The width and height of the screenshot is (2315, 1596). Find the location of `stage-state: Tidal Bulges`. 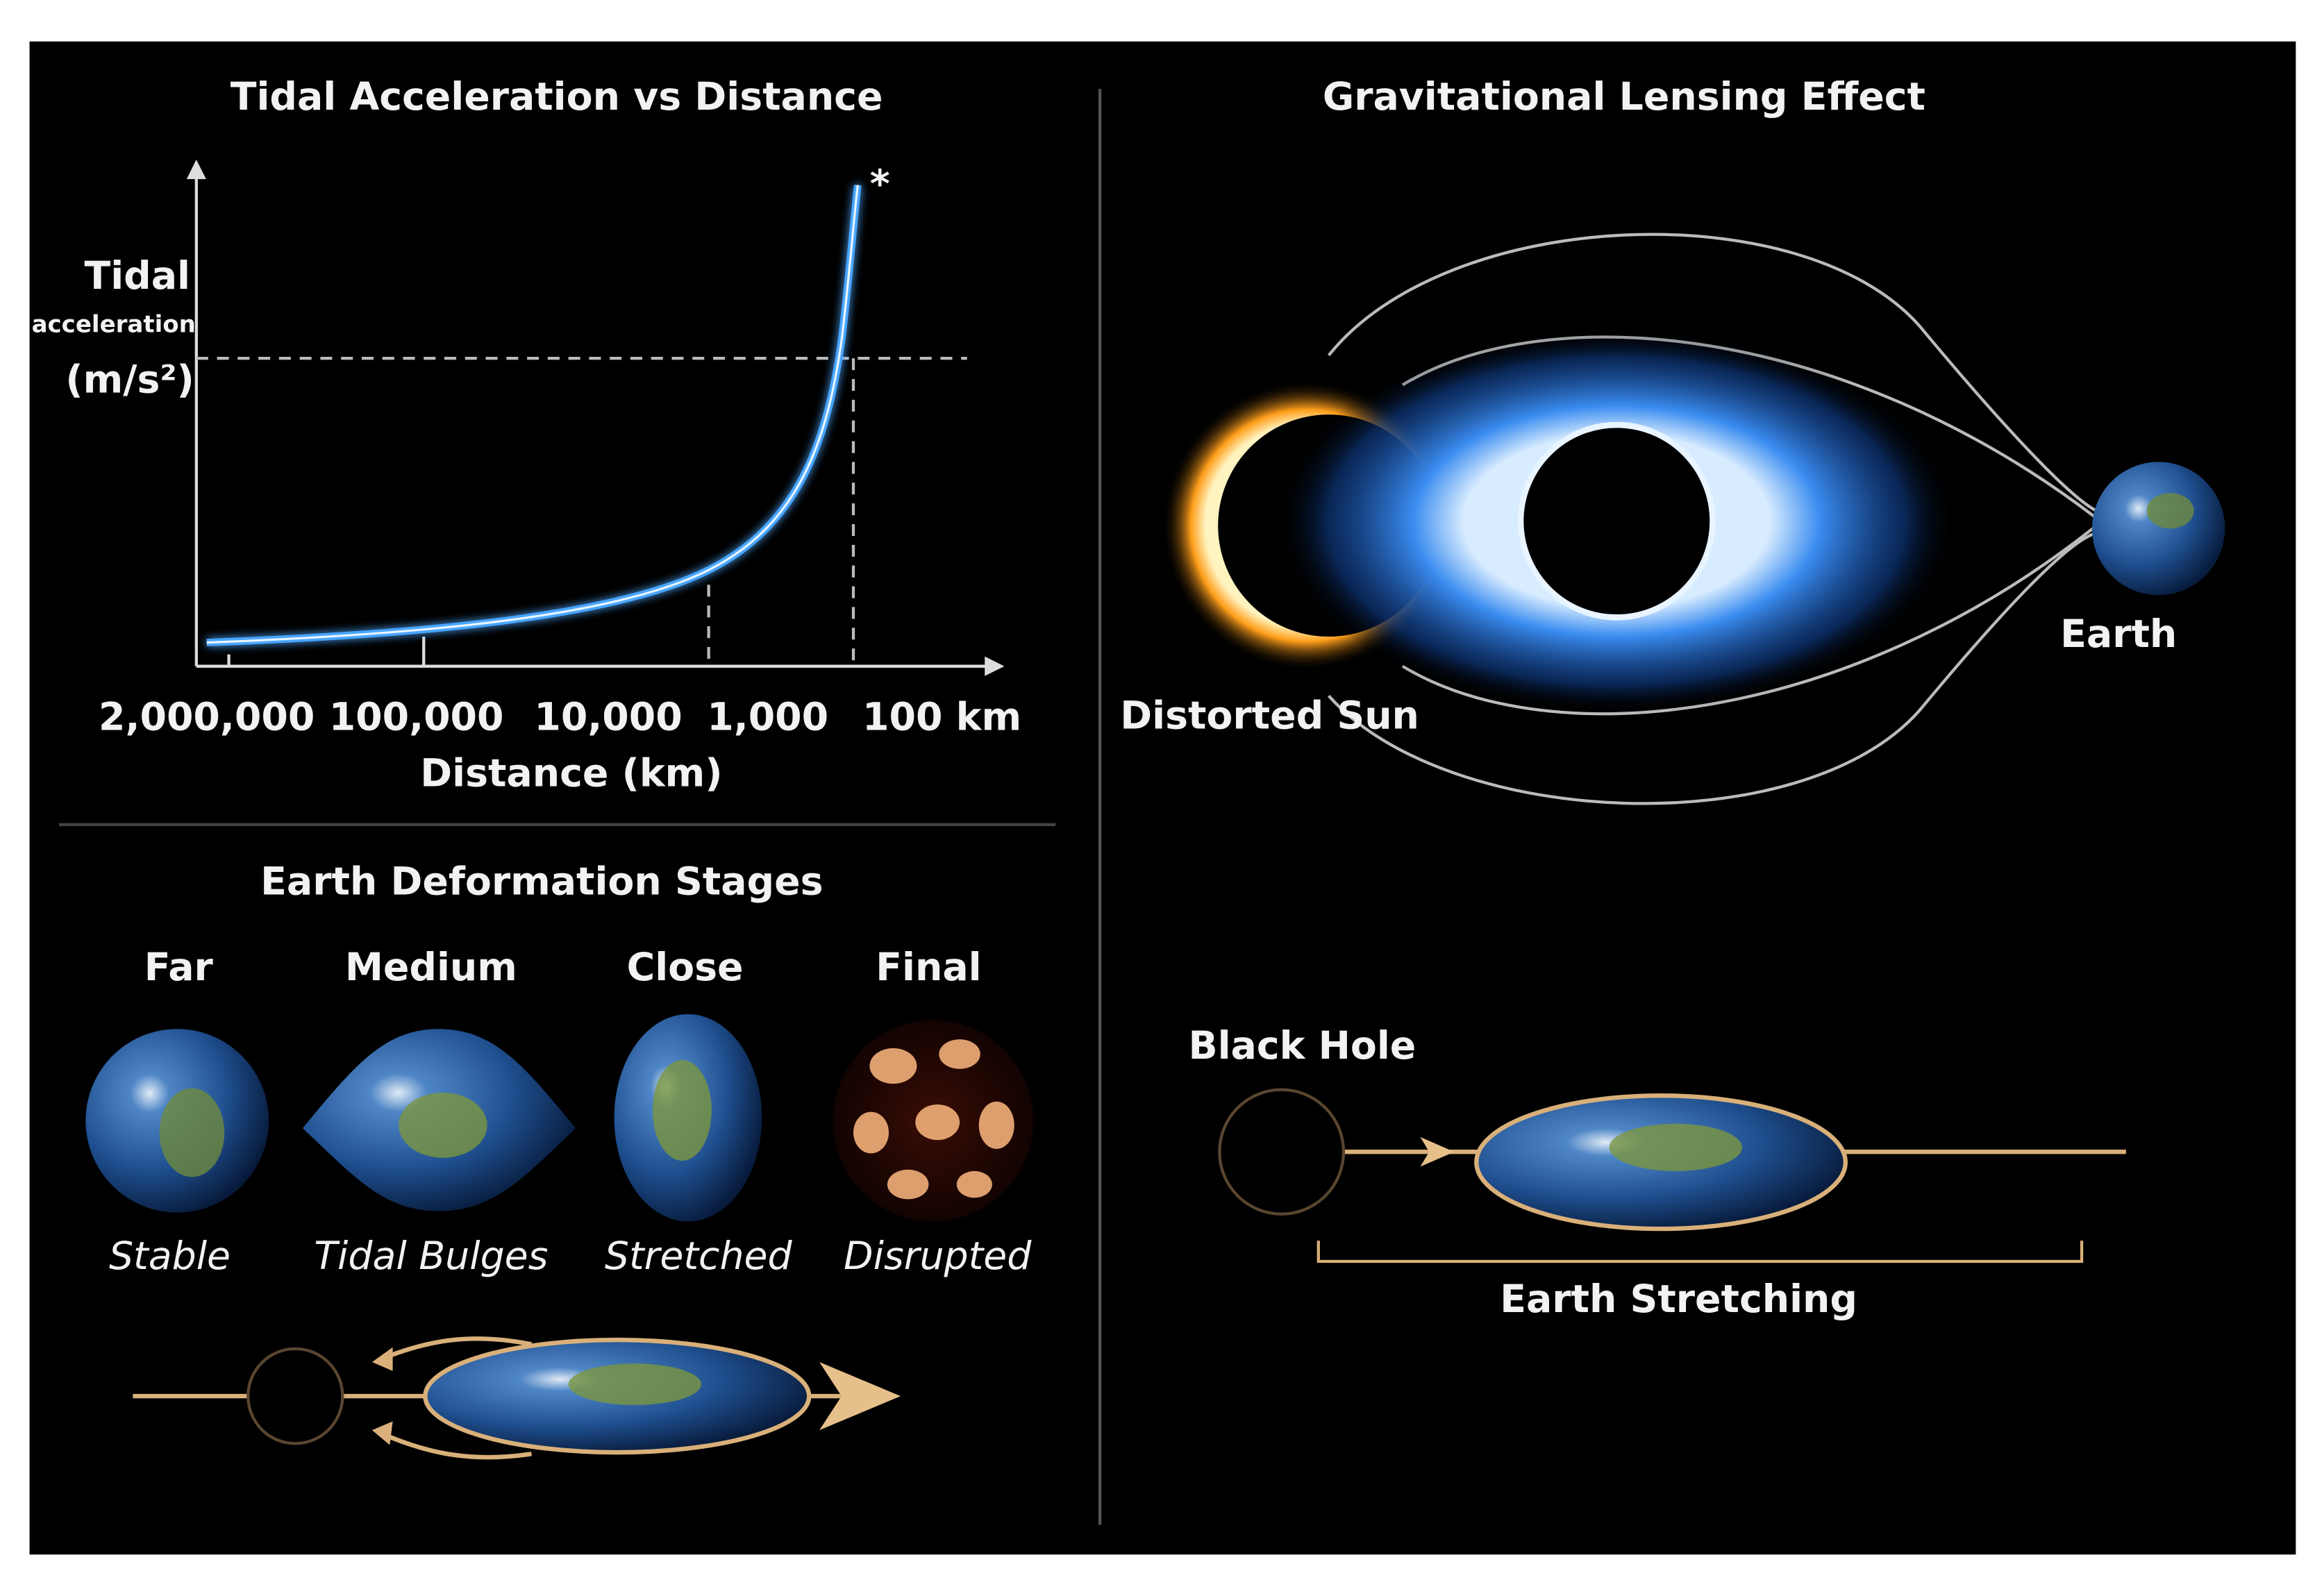

stage-state: Tidal Bulges is located at coordinates (431, 1256).